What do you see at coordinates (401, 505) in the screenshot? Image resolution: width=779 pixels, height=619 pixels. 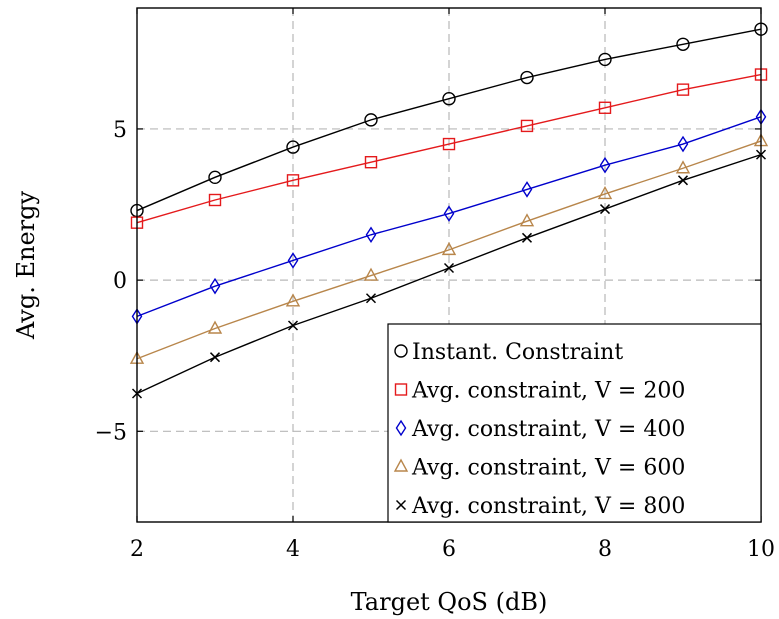 I see `legend-marker-cross` at bounding box center [401, 505].